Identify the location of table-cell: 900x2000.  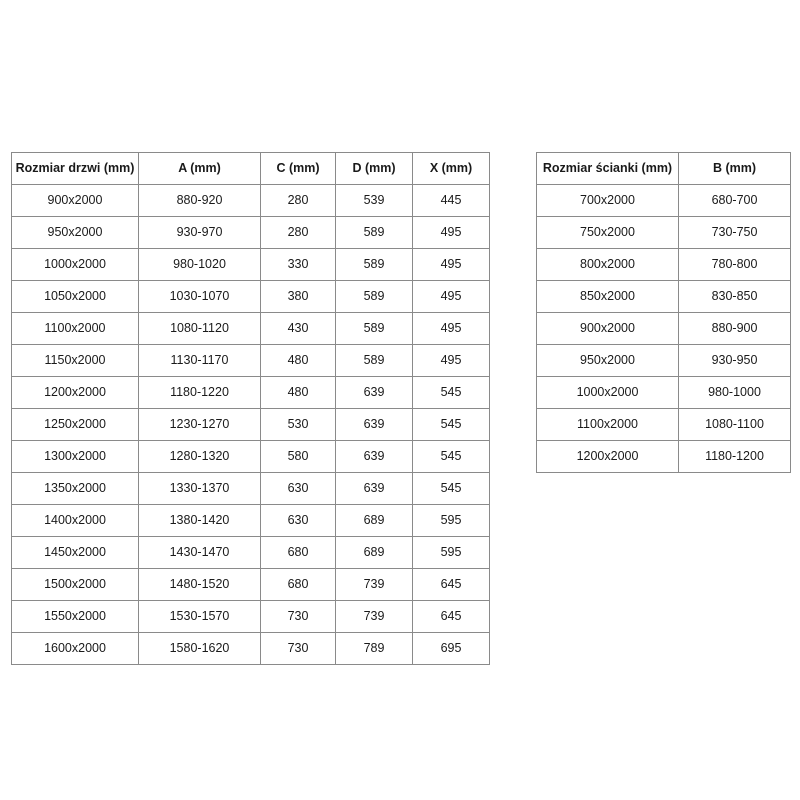
(607, 328).